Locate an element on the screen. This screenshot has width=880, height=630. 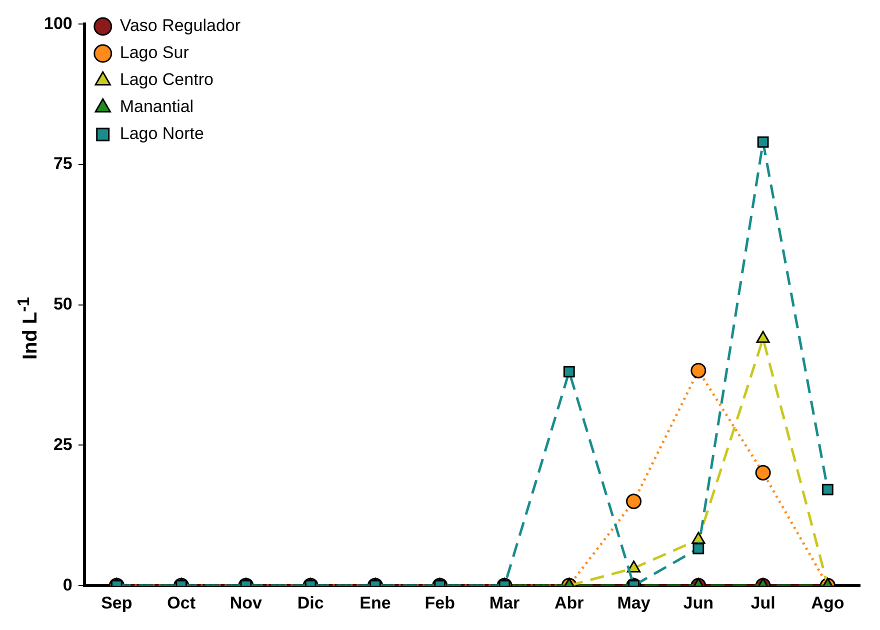
y-tick-label: 75 is located at coordinates (62, 164).